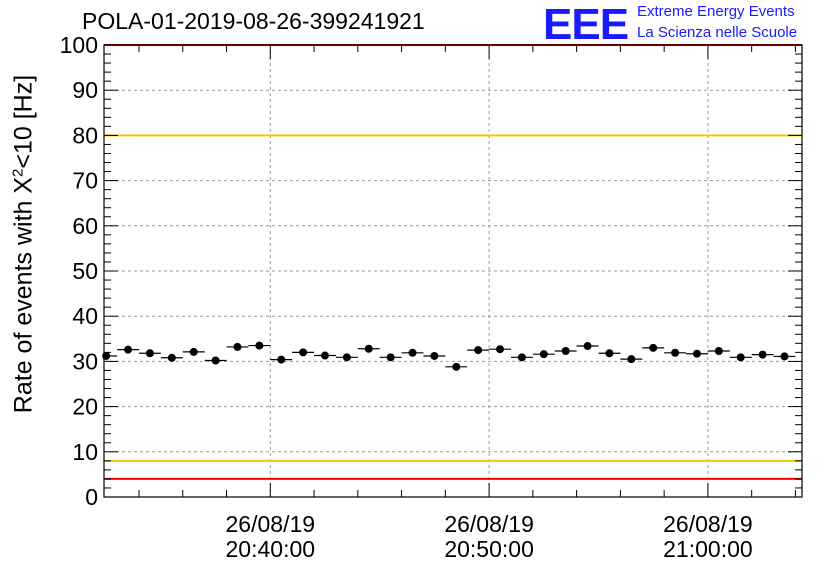  Describe the element at coordinates (23, 121) in the screenshot. I see `y-axis-label-suffix: <10 [Hz]` at that location.